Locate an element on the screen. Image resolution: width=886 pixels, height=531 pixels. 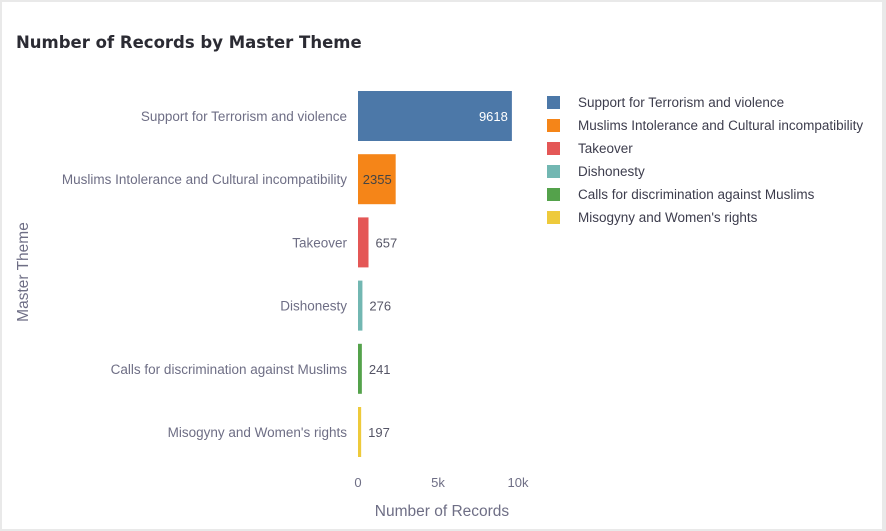
data-label: 657 is located at coordinates (387, 242).